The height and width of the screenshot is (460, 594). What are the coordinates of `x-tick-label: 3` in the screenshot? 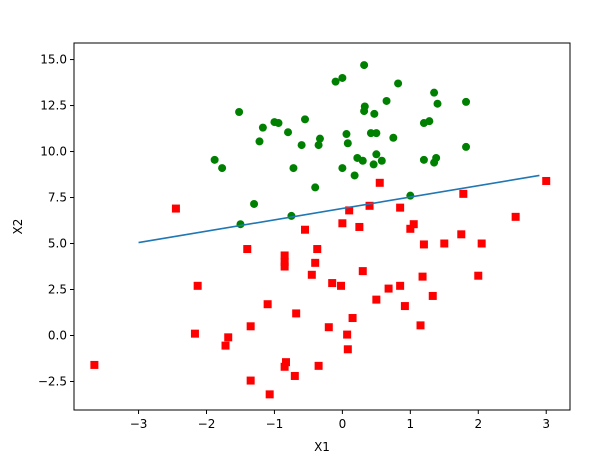 It's located at (546, 424).